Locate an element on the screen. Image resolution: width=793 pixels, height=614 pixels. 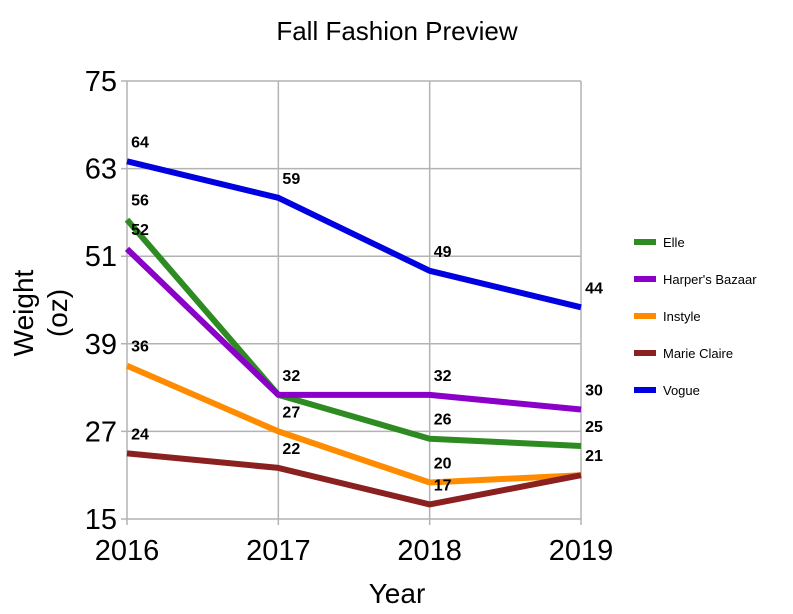
data-label: 64 is located at coordinates (140, 142).